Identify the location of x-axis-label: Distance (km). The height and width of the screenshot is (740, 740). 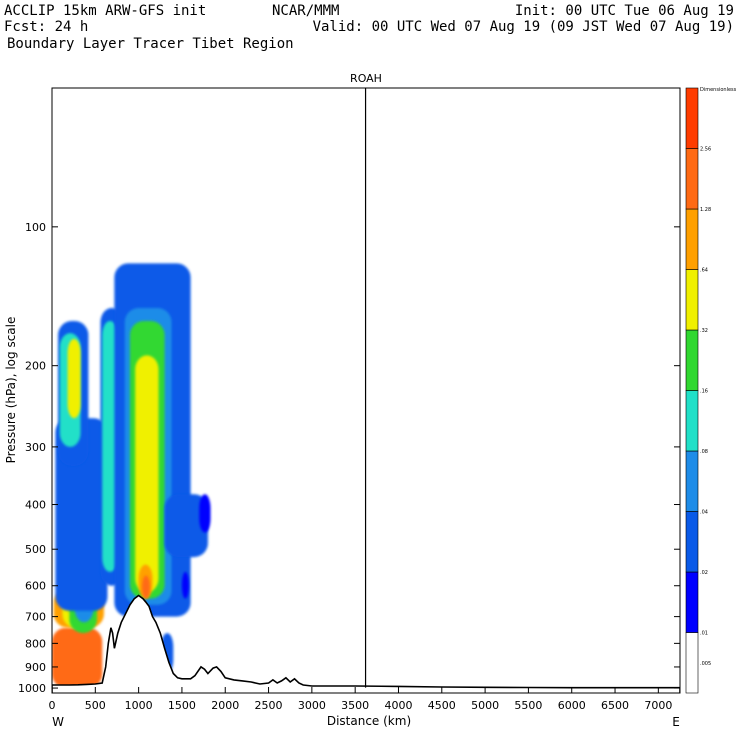
(369, 721).